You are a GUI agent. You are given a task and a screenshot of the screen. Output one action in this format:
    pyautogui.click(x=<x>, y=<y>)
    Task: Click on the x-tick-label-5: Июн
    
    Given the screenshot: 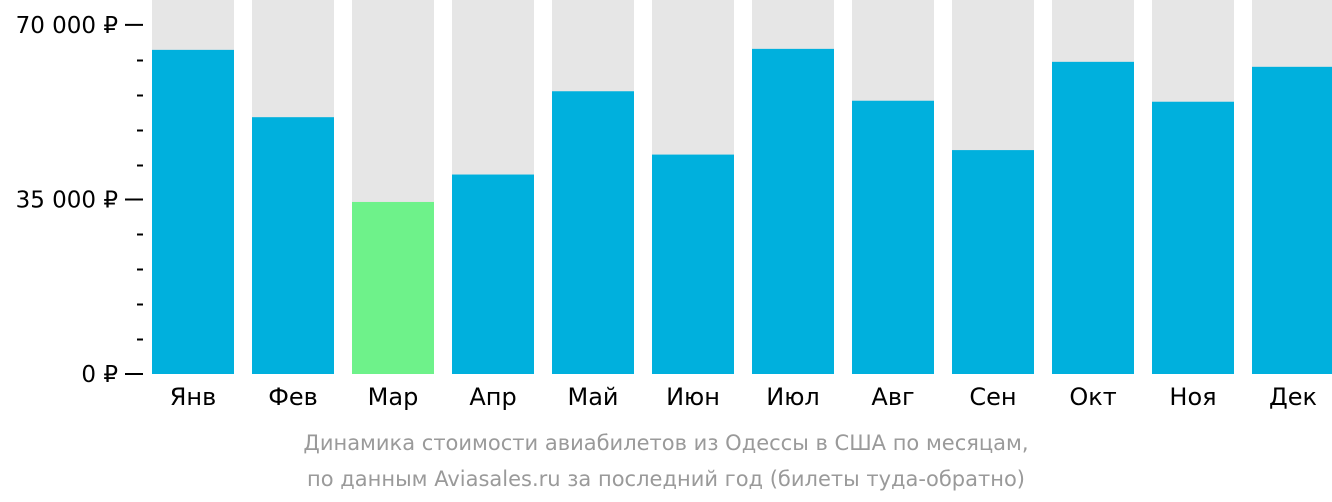 What is the action you would take?
    pyautogui.click(x=693, y=397)
    